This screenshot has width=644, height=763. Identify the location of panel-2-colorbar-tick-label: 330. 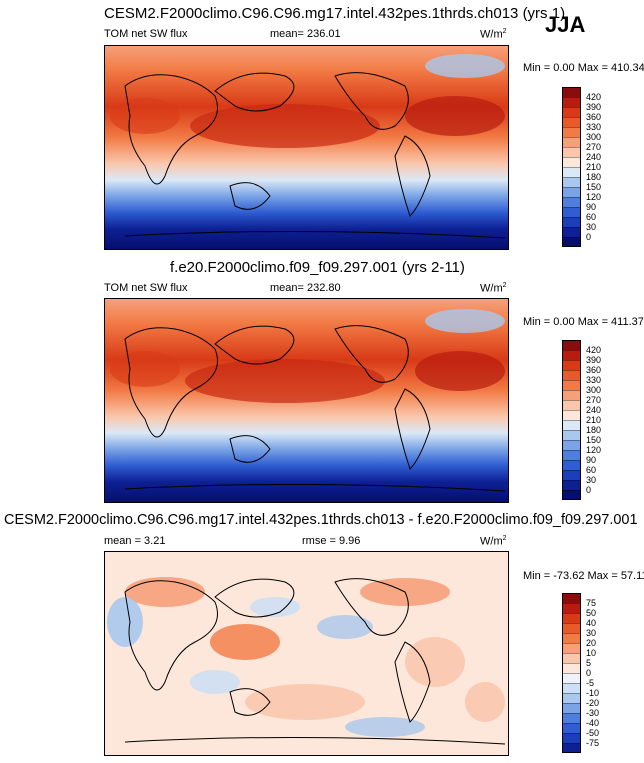
(594, 379).